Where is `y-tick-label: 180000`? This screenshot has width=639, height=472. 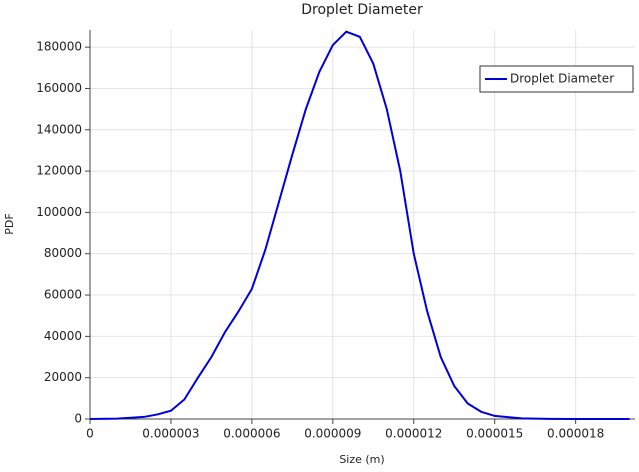 y-tick-label: 180000 is located at coordinates (59, 47).